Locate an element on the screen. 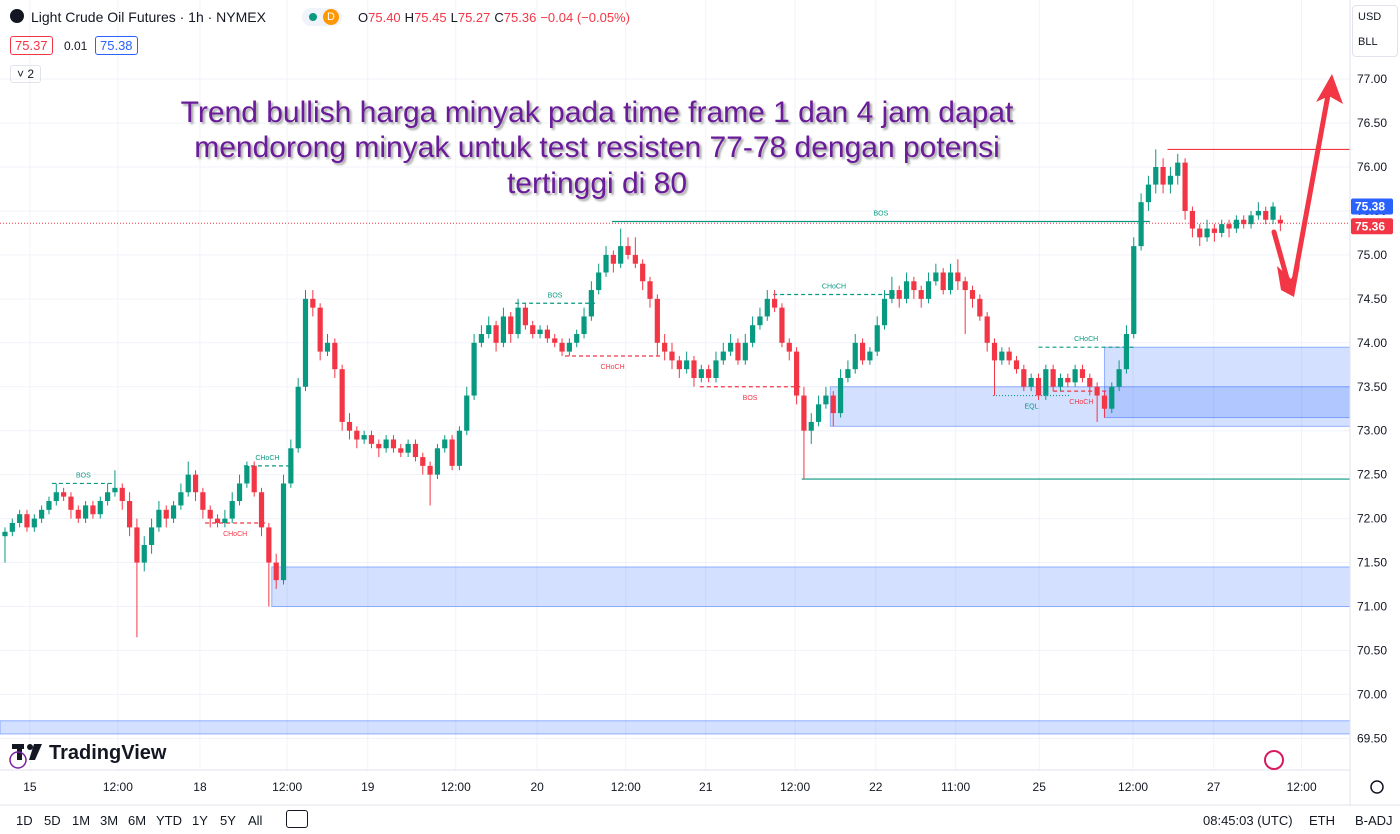 Image resolution: width=1400 pixels, height=834 pixels. session-toggle: ETH is located at coordinates (1322, 820).